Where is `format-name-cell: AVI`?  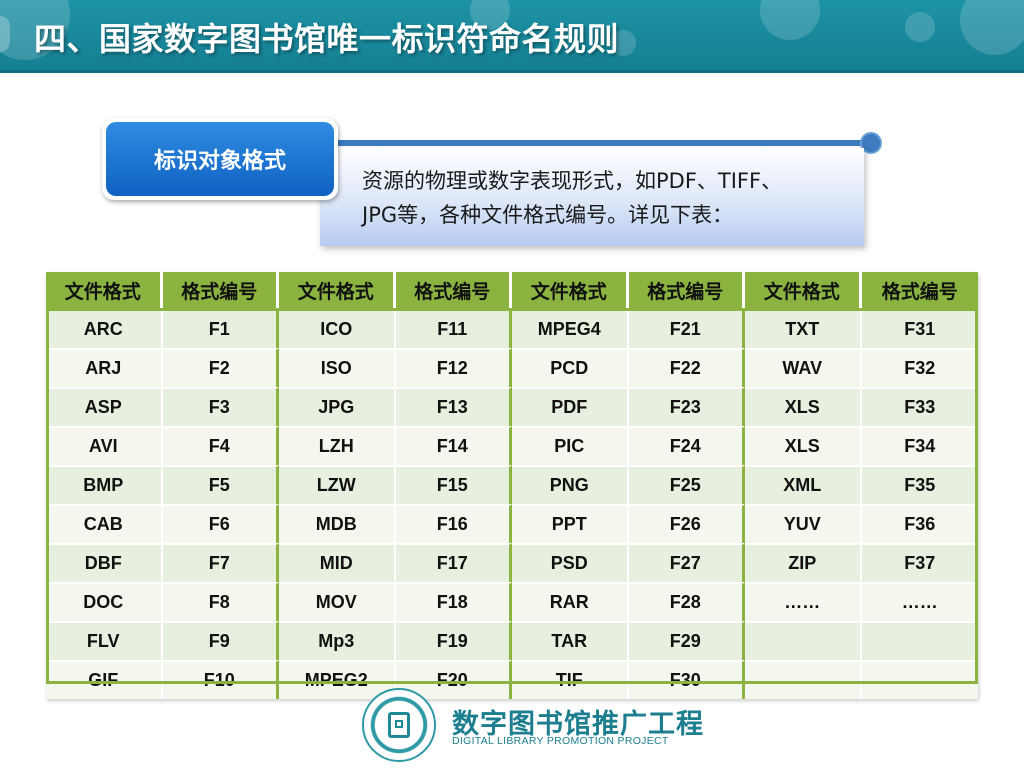
format-name-cell: AVI is located at coordinates (104, 445).